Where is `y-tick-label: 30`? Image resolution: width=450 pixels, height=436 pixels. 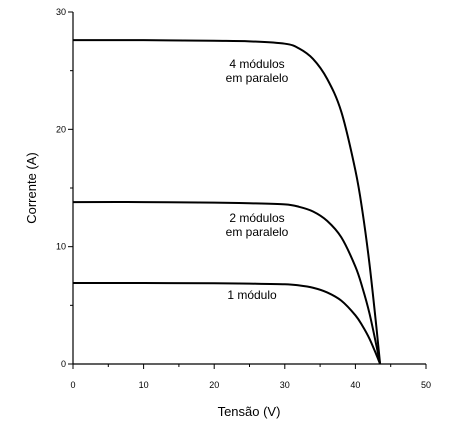
y-tick-label: 30 is located at coordinates (61, 12).